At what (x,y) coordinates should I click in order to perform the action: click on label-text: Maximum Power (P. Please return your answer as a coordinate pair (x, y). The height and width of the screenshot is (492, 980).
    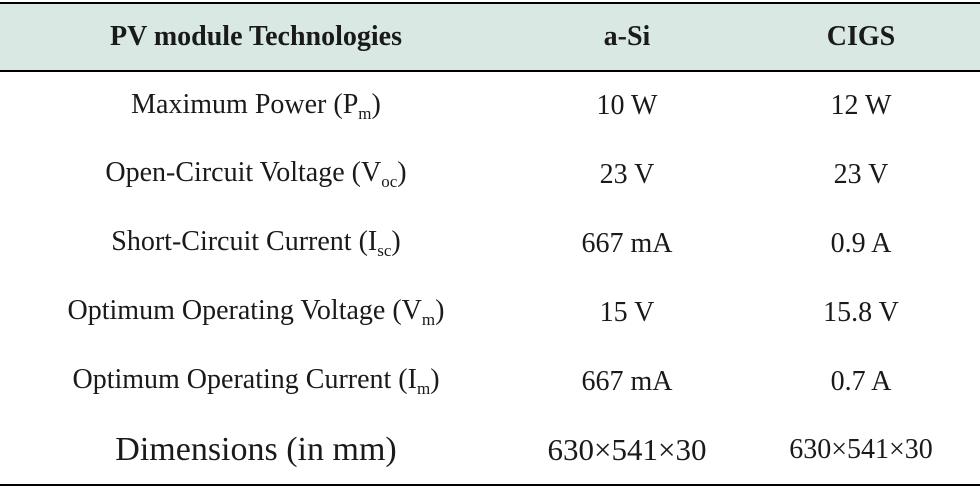
    Looking at the image, I should click on (245, 104).